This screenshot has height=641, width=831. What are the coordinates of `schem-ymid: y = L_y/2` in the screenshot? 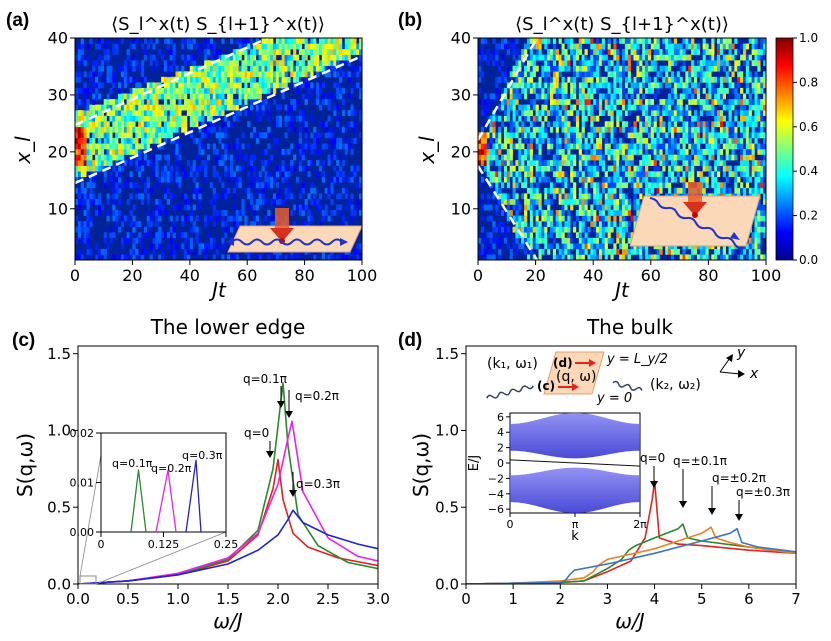 It's located at (637, 359).